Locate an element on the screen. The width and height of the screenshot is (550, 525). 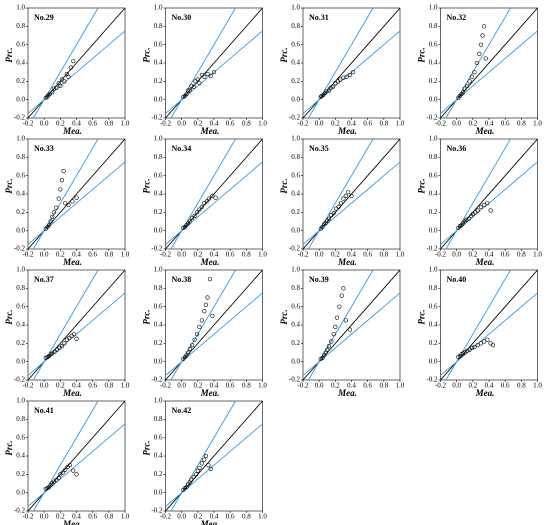
y-tick-label: 0.6 is located at coordinates (433, 44).